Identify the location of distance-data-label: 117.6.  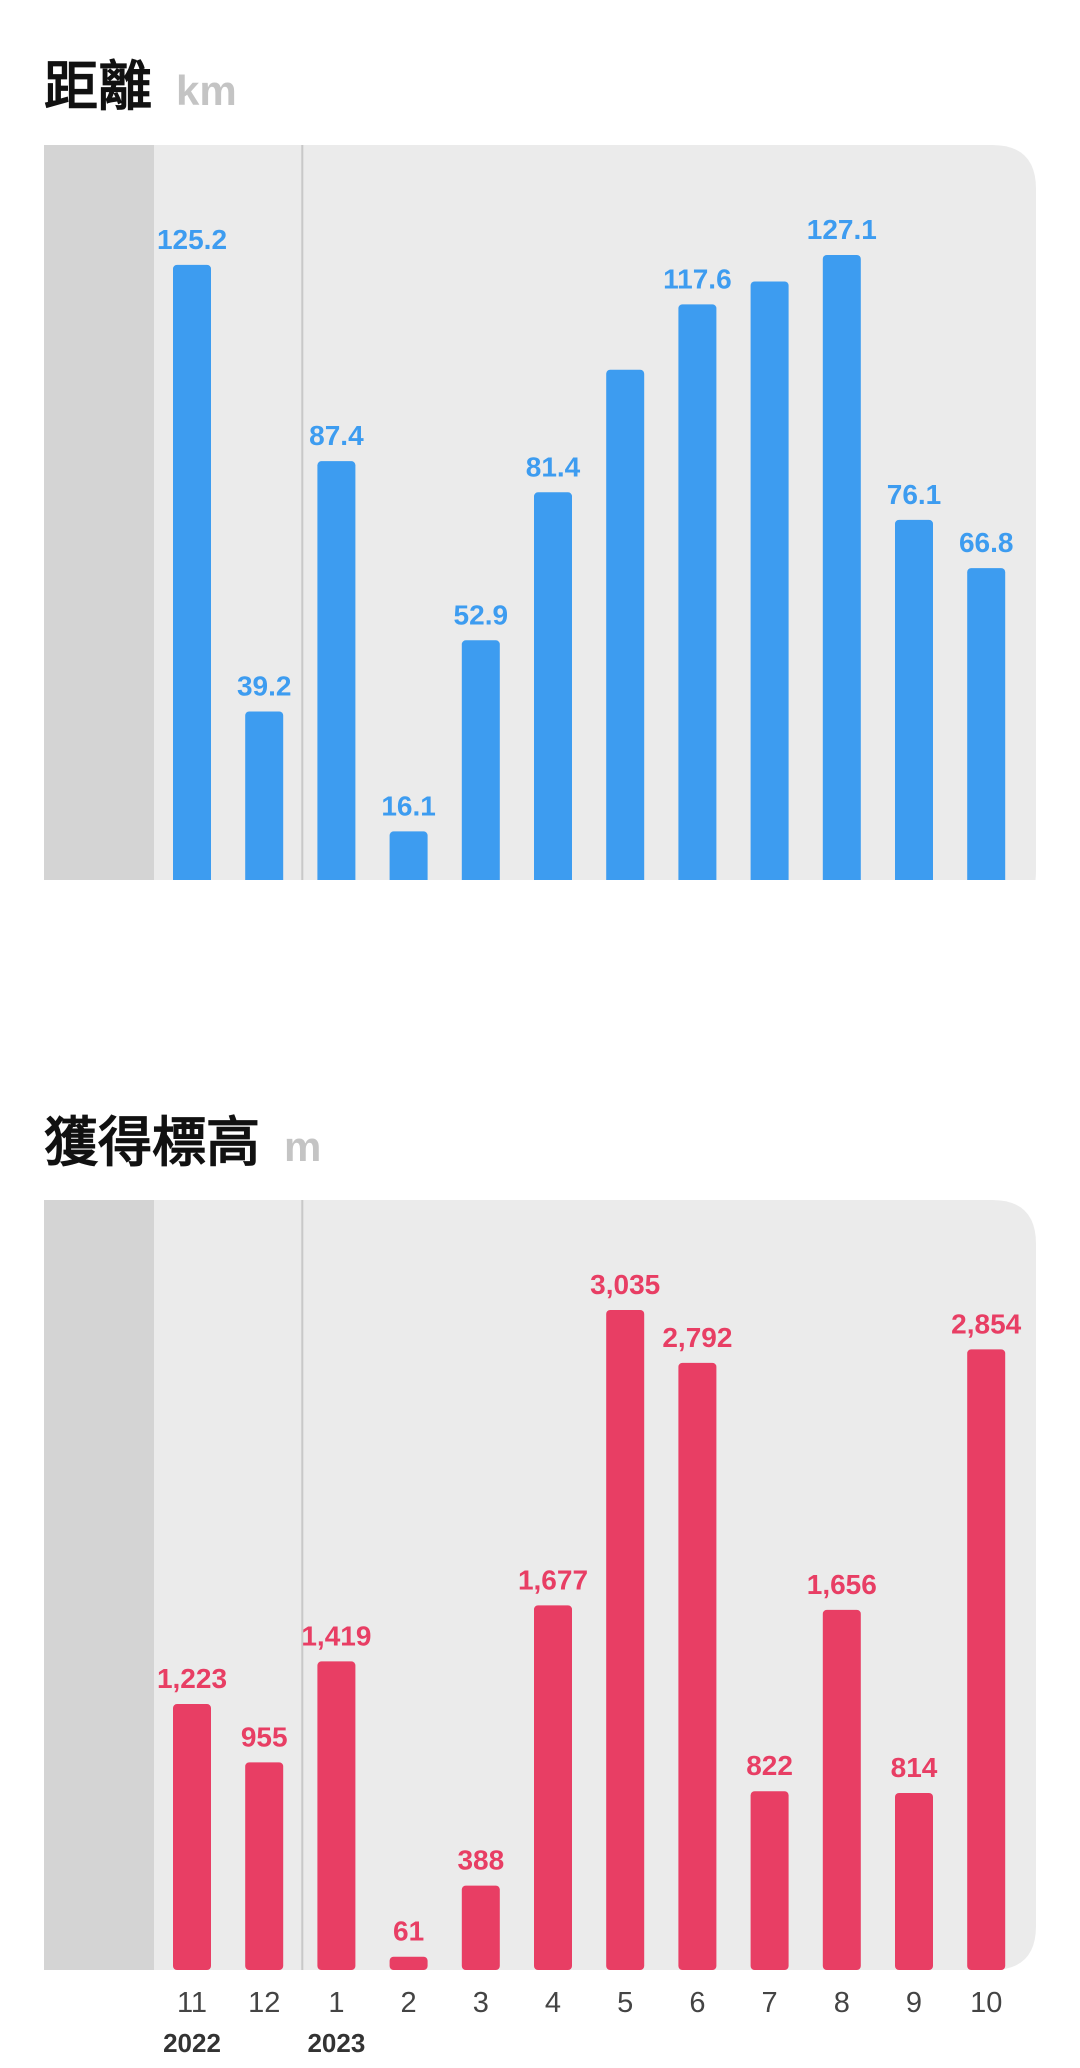
(697, 278).